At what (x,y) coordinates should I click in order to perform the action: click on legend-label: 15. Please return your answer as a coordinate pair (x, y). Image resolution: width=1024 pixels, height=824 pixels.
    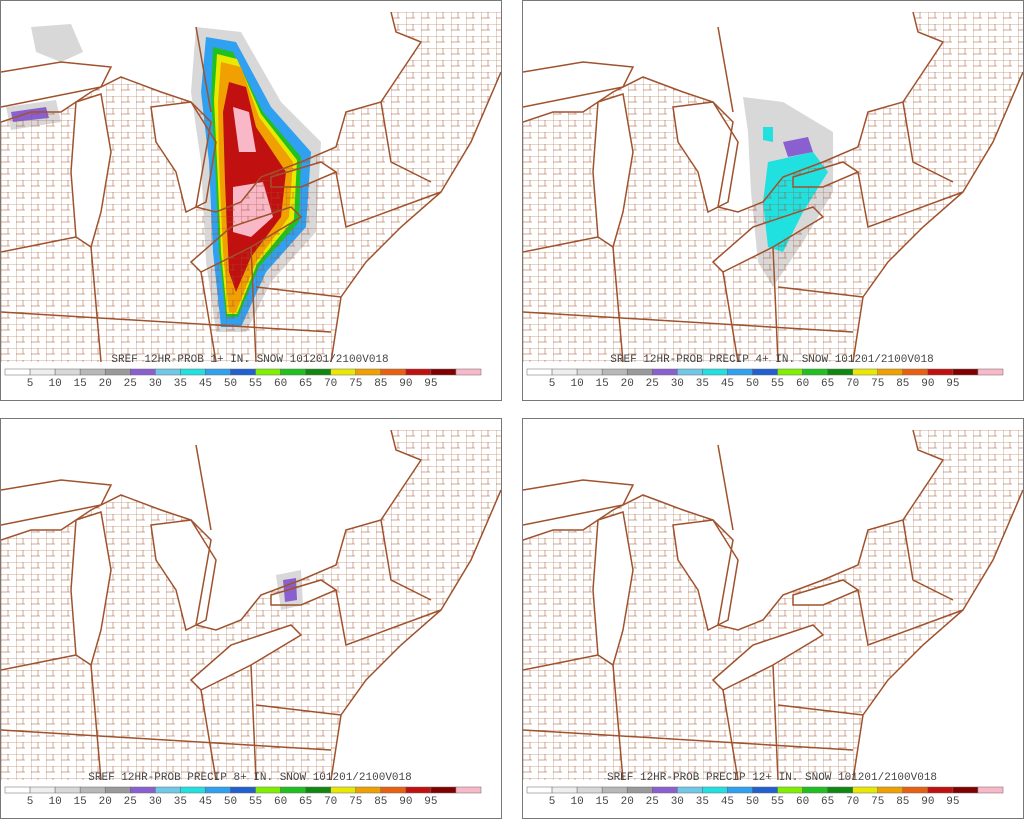
    Looking at the image, I should click on (602, 384).